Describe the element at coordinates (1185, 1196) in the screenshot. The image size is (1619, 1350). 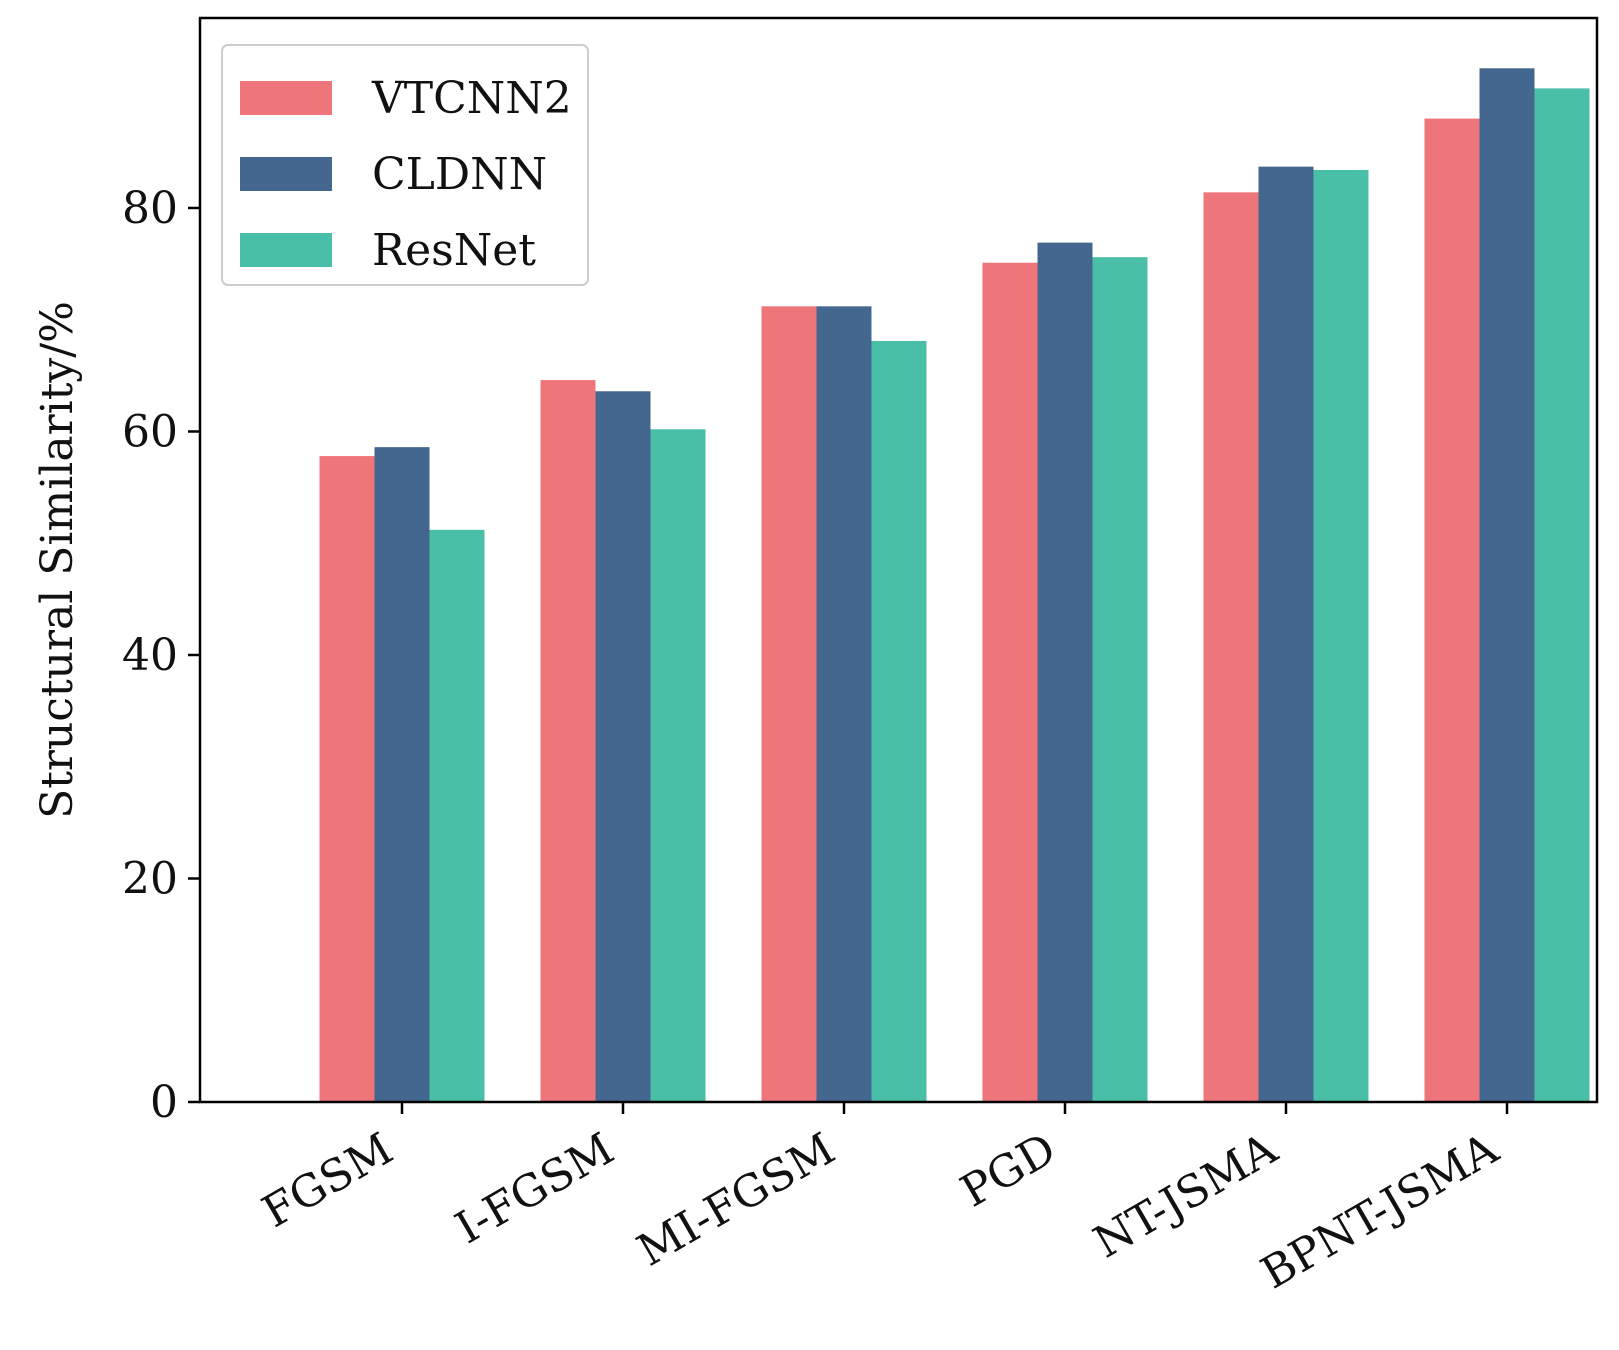
I see `x-tick-label-nt-jsma: NT-JSMA` at that location.